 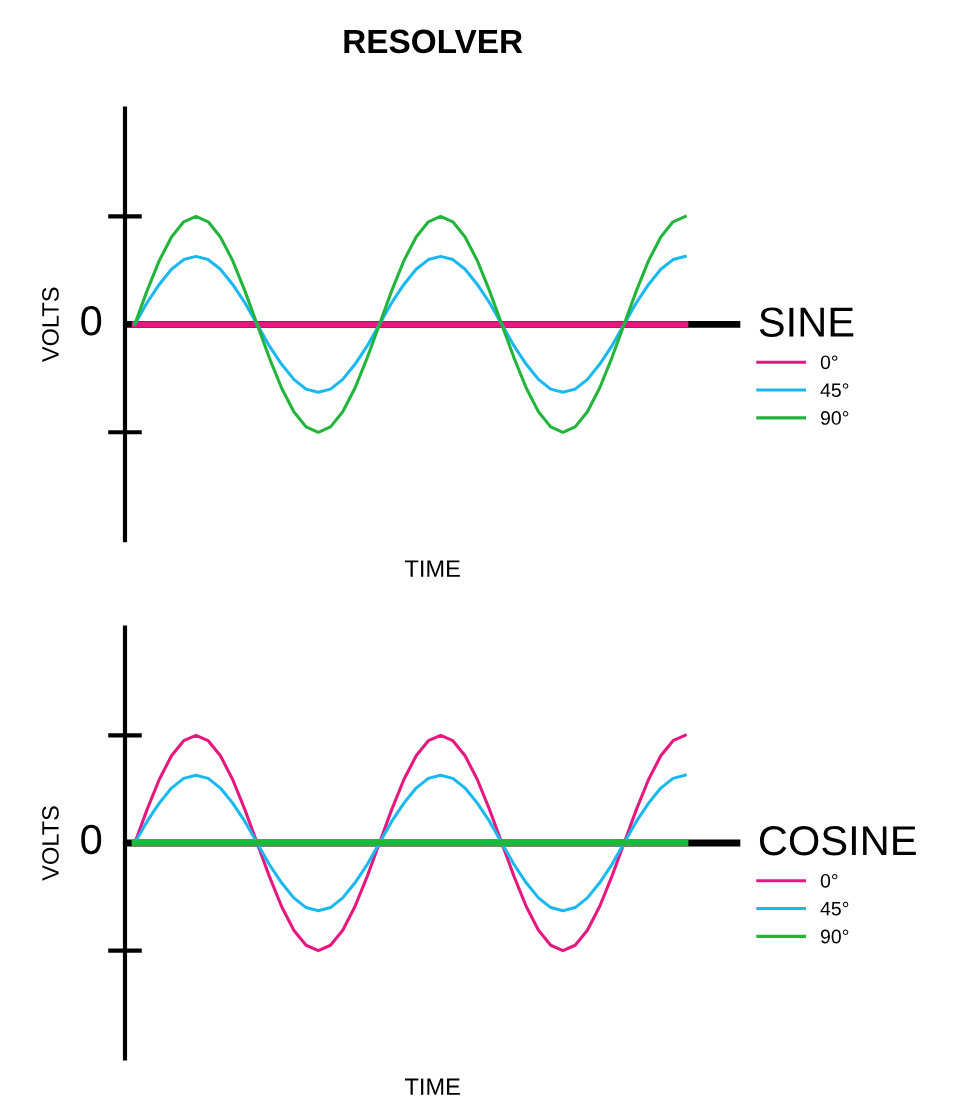 I want to click on legend-title: SINE, so click(x=806, y=322).